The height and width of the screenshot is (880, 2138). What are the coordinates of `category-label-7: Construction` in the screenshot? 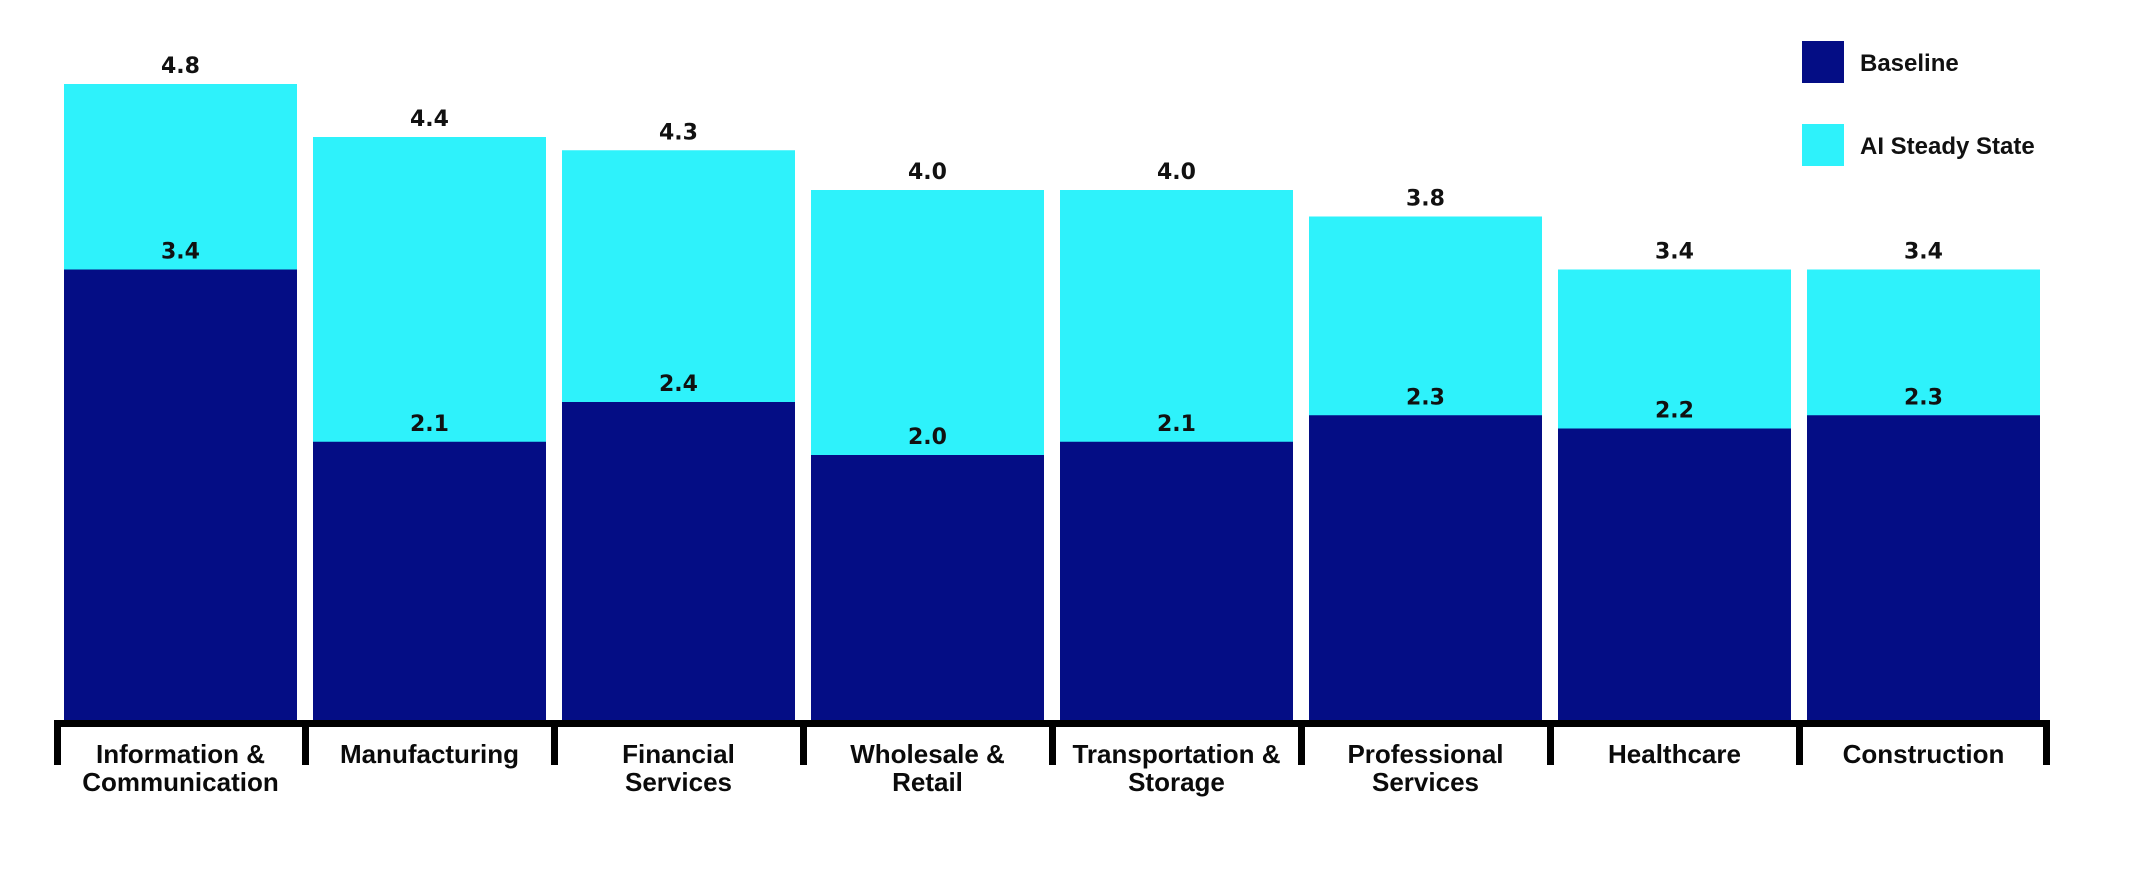 It's located at (1924, 754).